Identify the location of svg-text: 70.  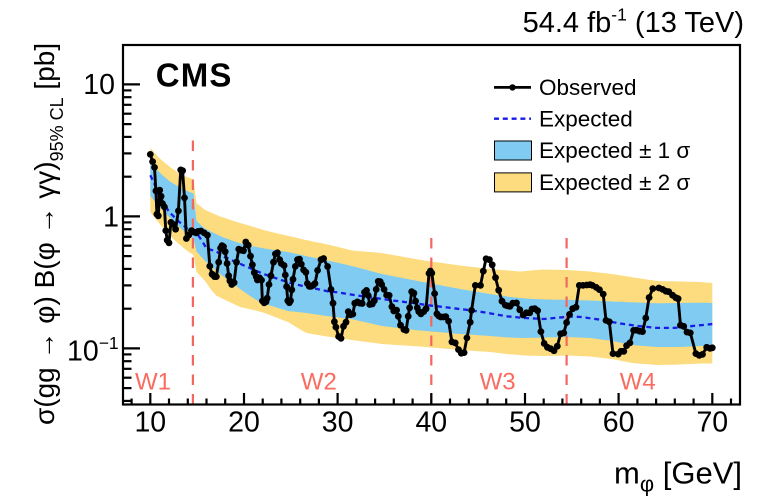
(712, 423).